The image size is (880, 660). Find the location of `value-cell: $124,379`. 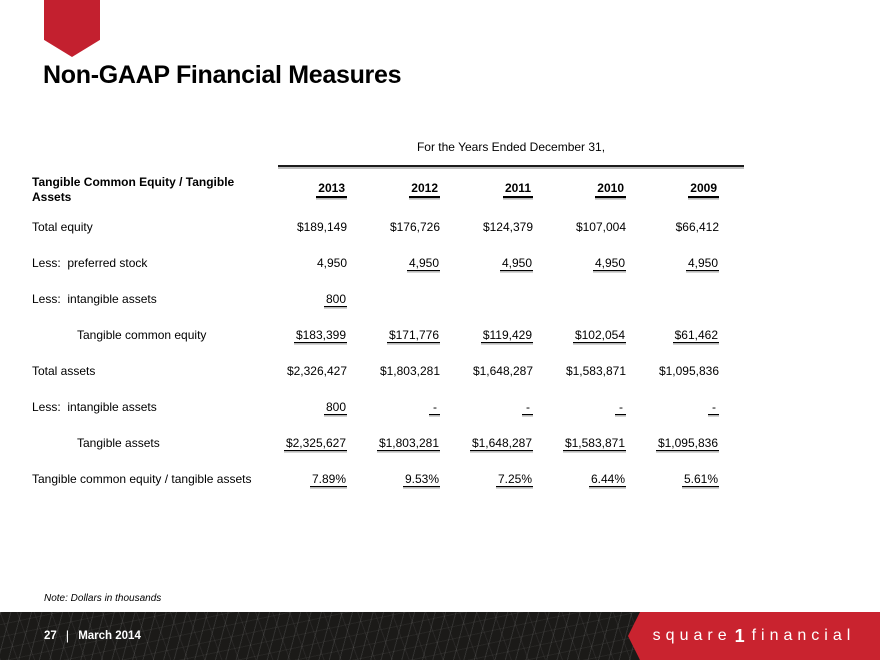

value-cell: $124,379 is located at coordinates (486, 227).